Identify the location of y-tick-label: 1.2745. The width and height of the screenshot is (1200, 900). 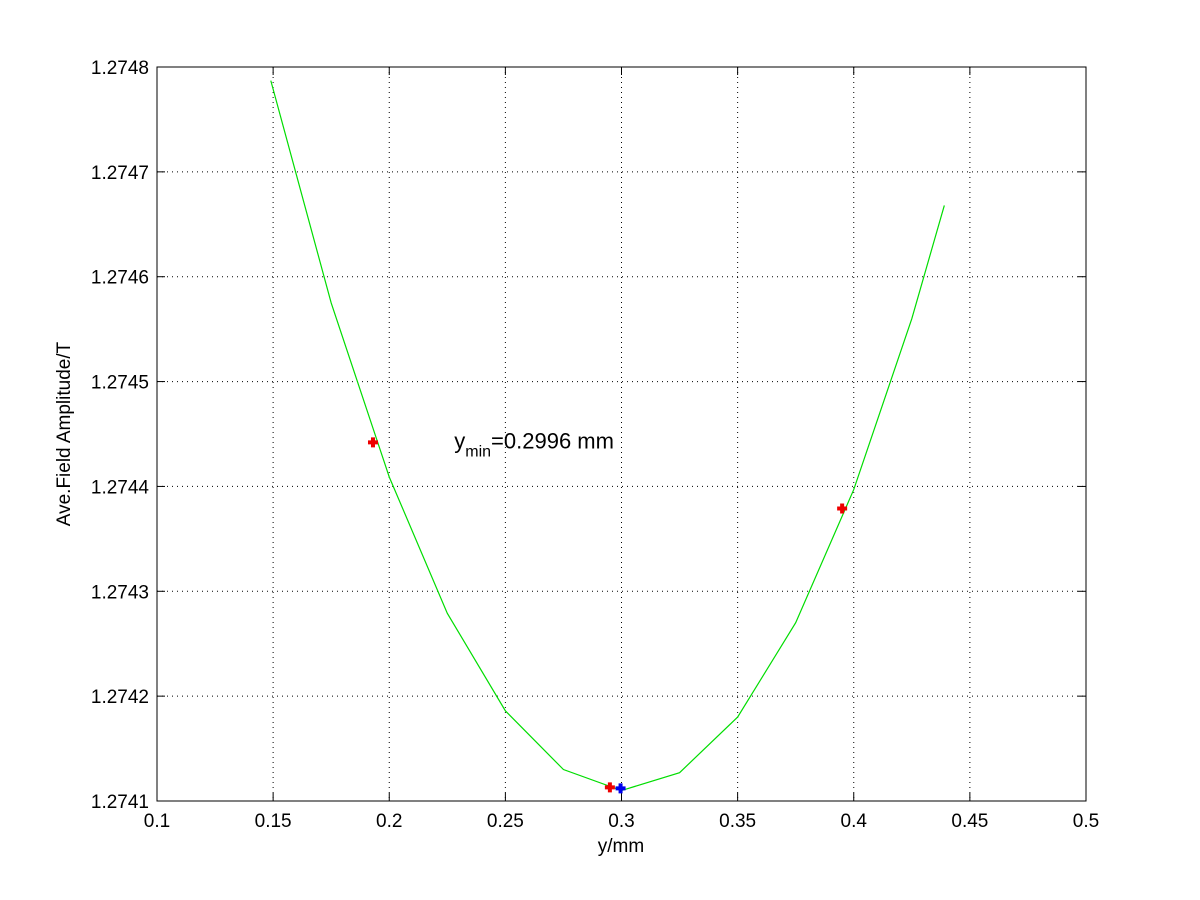
(120, 383).